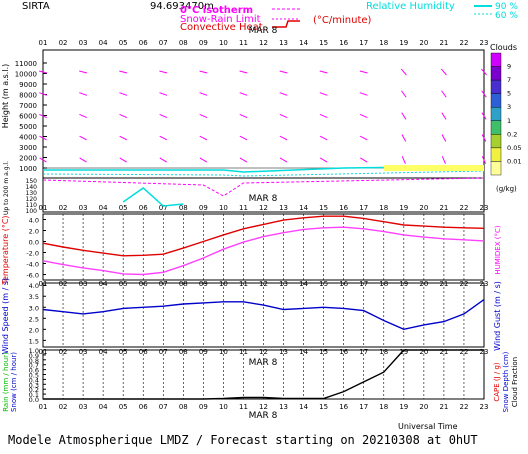 The height and width of the screenshot is (454, 528). What do you see at coordinates (28, 96) in the screenshot?
I see `height-tick-label: 8000` at bounding box center [28, 96].